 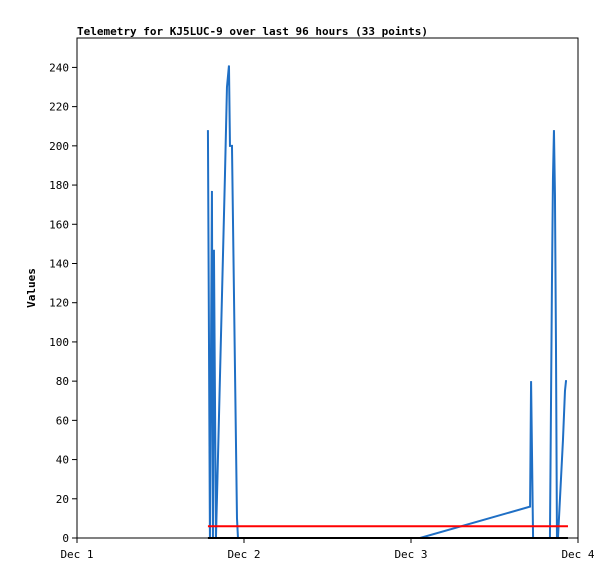 What do you see at coordinates (59, 107) in the screenshot?
I see `y-tick-label: 220` at bounding box center [59, 107].